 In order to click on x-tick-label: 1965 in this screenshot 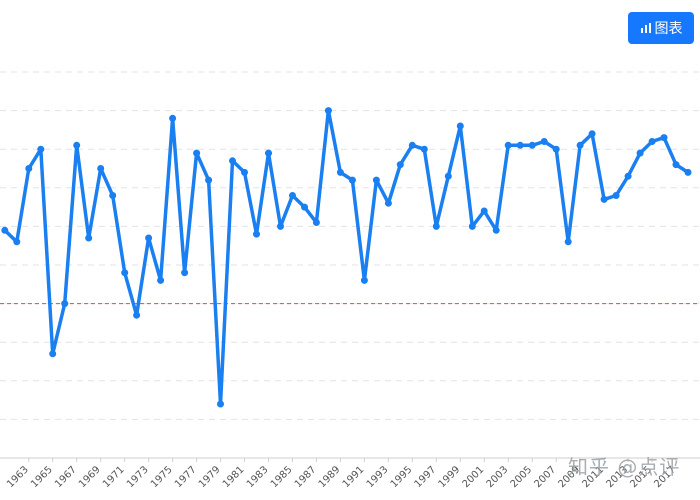, I will do `click(42, 477)`.